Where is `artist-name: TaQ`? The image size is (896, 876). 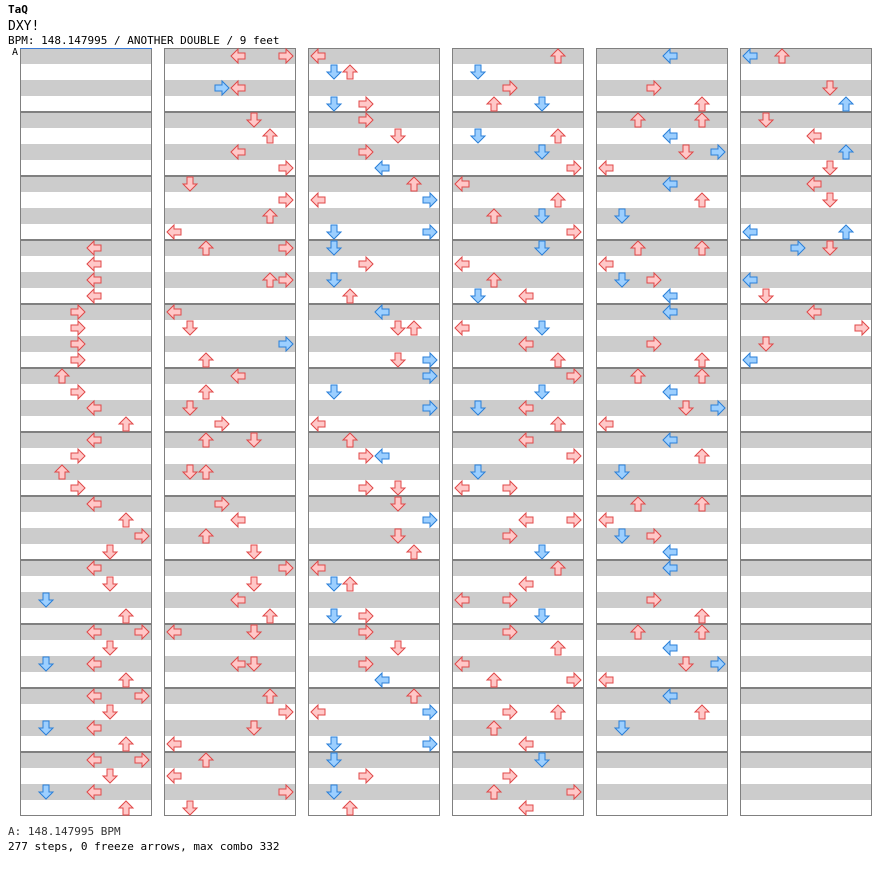 artist-name: TaQ is located at coordinates (18, 9).